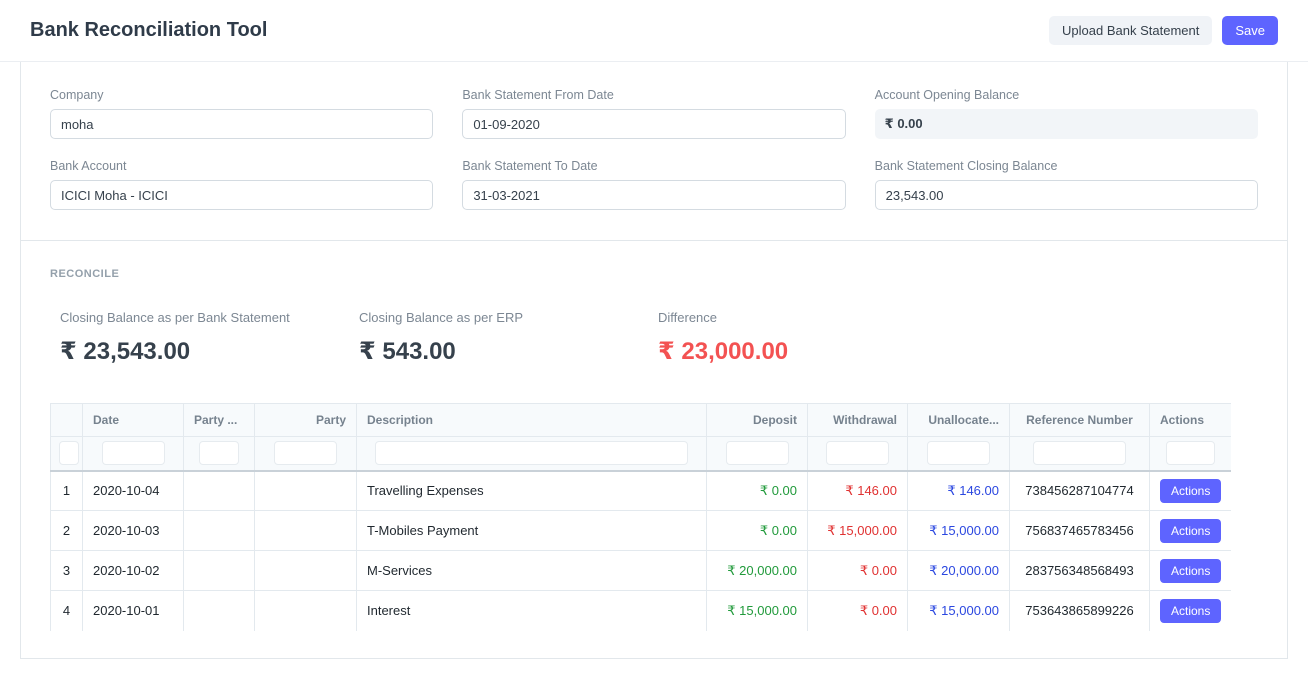 This screenshot has height=681, width=1308. What do you see at coordinates (1131, 30) in the screenshot?
I see `upload-bank-statement-button: Upload Bank Statement` at bounding box center [1131, 30].